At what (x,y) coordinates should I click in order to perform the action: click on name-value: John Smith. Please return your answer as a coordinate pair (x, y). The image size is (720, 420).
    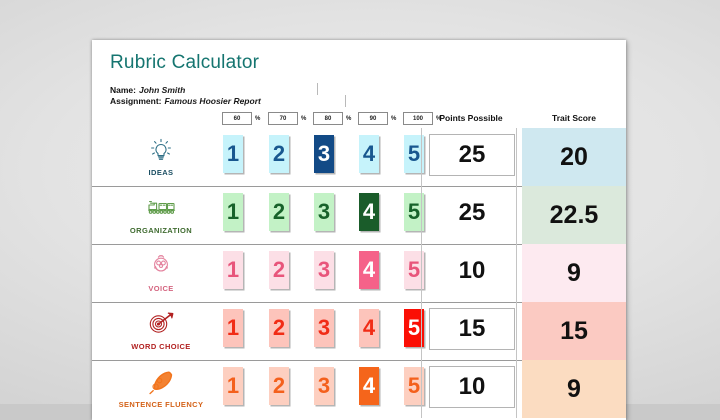
    Looking at the image, I should click on (162, 90).